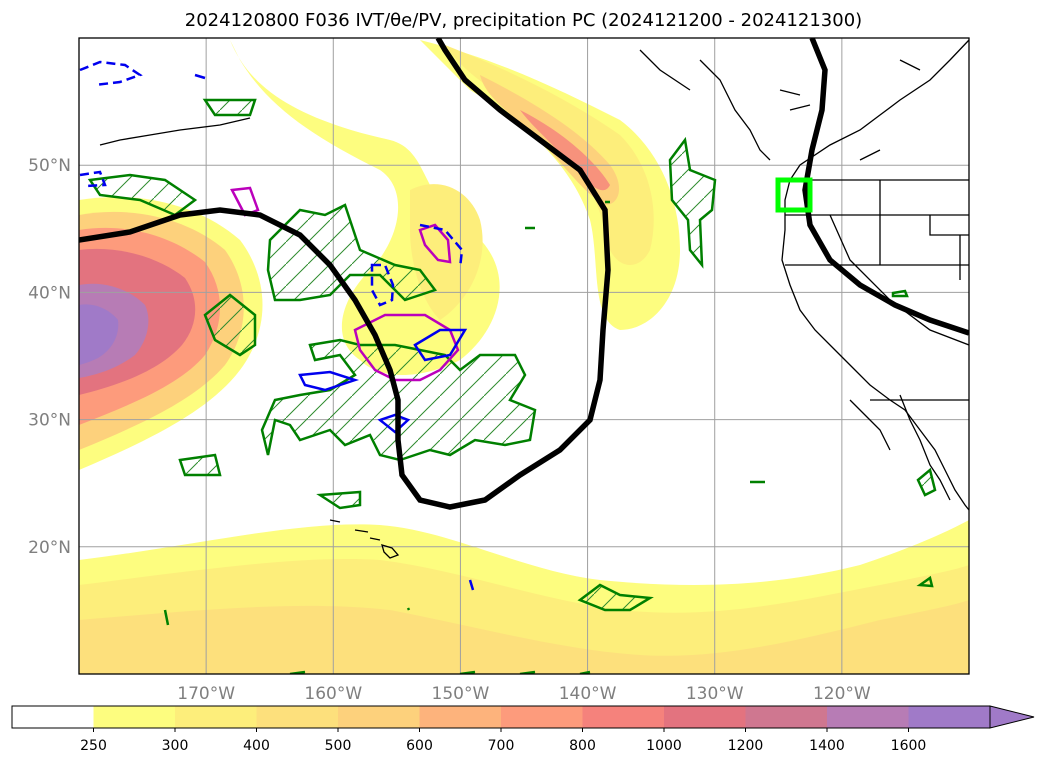 This screenshot has width=1047, height=767. Describe the element at coordinates (49, 357) in the screenshot. I see `latitude-labels: 50°N 40°N 30°N 20°N` at that location.